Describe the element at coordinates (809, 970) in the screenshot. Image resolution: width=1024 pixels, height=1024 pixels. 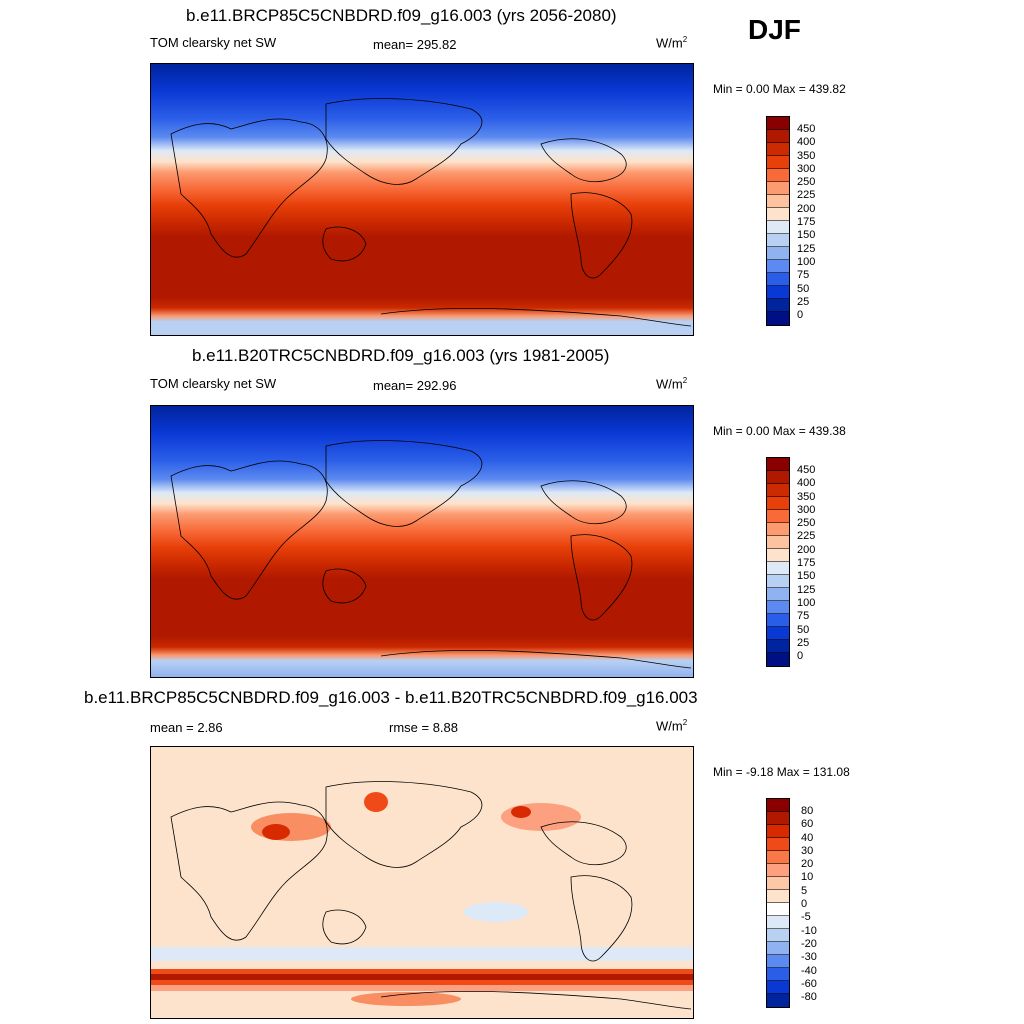
I see `colorbar-tick-label: -40` at that location.